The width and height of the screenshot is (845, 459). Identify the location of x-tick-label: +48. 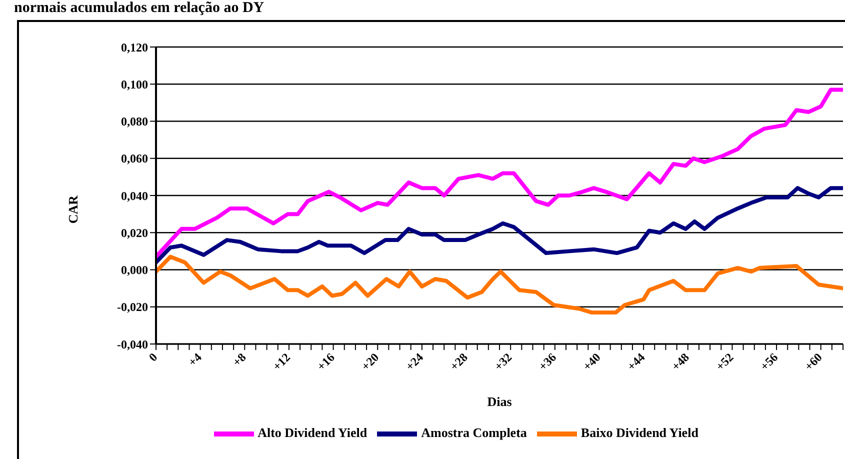
(680, 362).